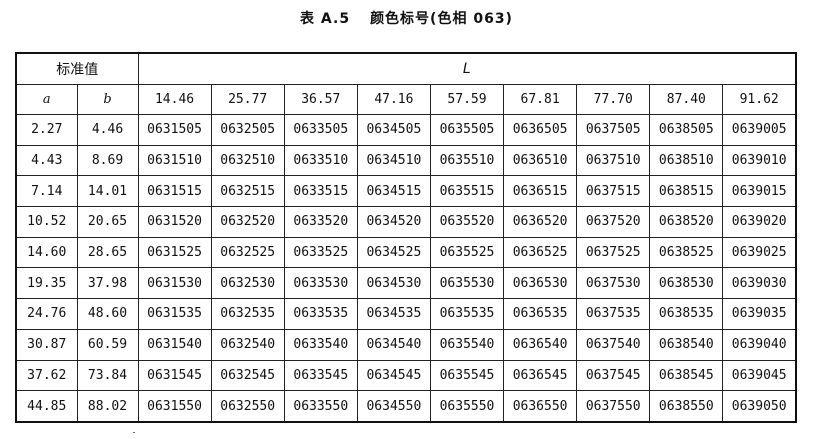 The image size is (813, 439). Describe the element at coordinates (759, 375) in the screenshot. I see `color-code-cell: 0639045` at that location.